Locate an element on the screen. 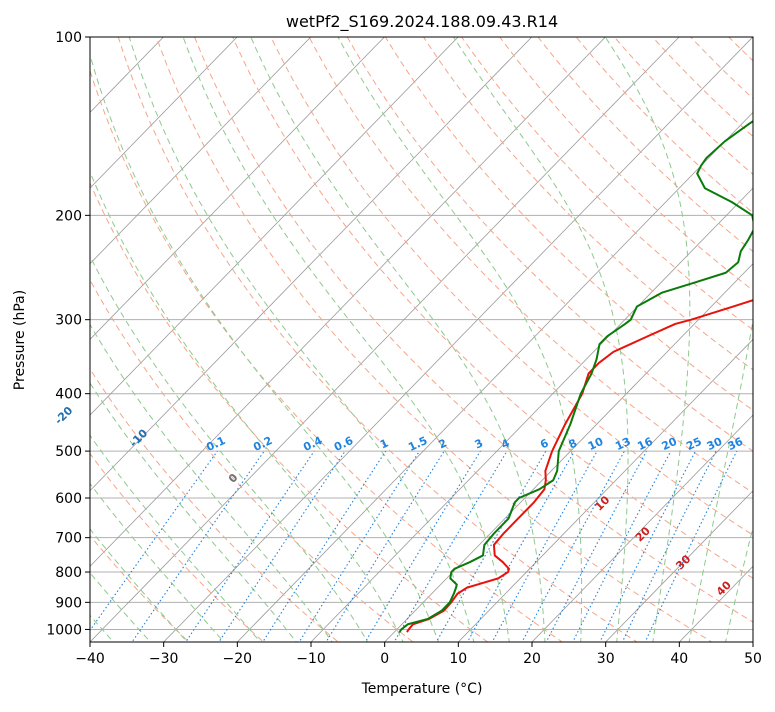  x-tick-label: 40 is located at coordinates (679, 659).